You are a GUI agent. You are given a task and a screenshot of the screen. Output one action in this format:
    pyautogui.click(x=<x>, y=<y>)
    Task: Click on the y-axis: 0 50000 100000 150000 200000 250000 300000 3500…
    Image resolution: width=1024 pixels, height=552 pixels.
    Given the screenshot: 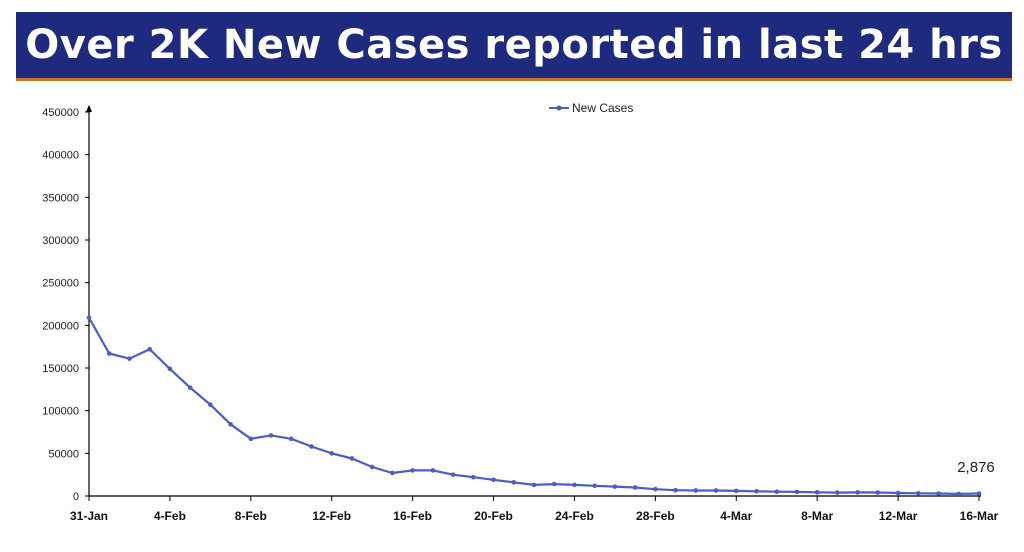 What is the action you would take?
    pyautogui.click(x=67, y=304)
    